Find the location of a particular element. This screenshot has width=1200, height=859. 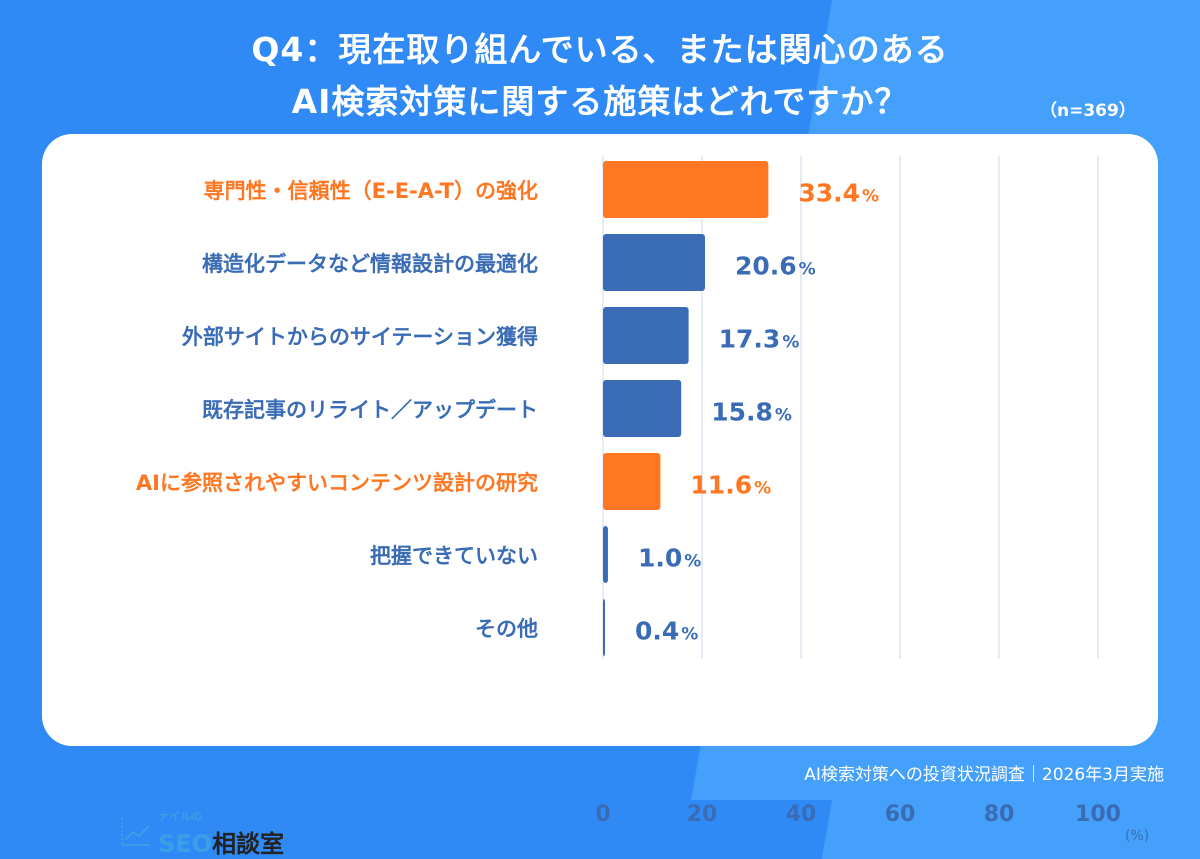

data-label: 20.6% is located at coordinates (775, 265).